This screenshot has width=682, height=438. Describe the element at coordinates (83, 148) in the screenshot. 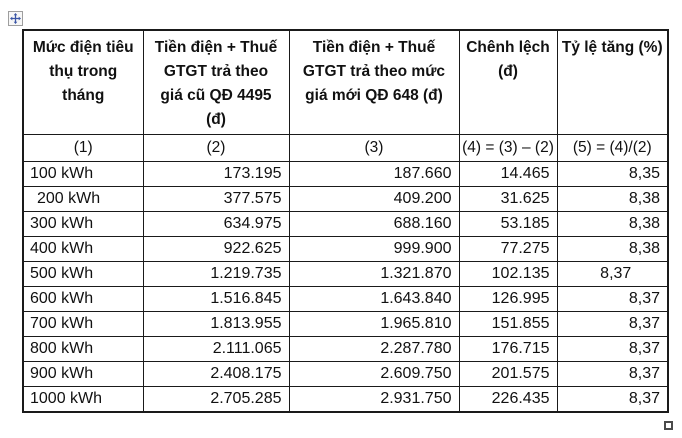

I see `col-num-1: (1)` at that location.